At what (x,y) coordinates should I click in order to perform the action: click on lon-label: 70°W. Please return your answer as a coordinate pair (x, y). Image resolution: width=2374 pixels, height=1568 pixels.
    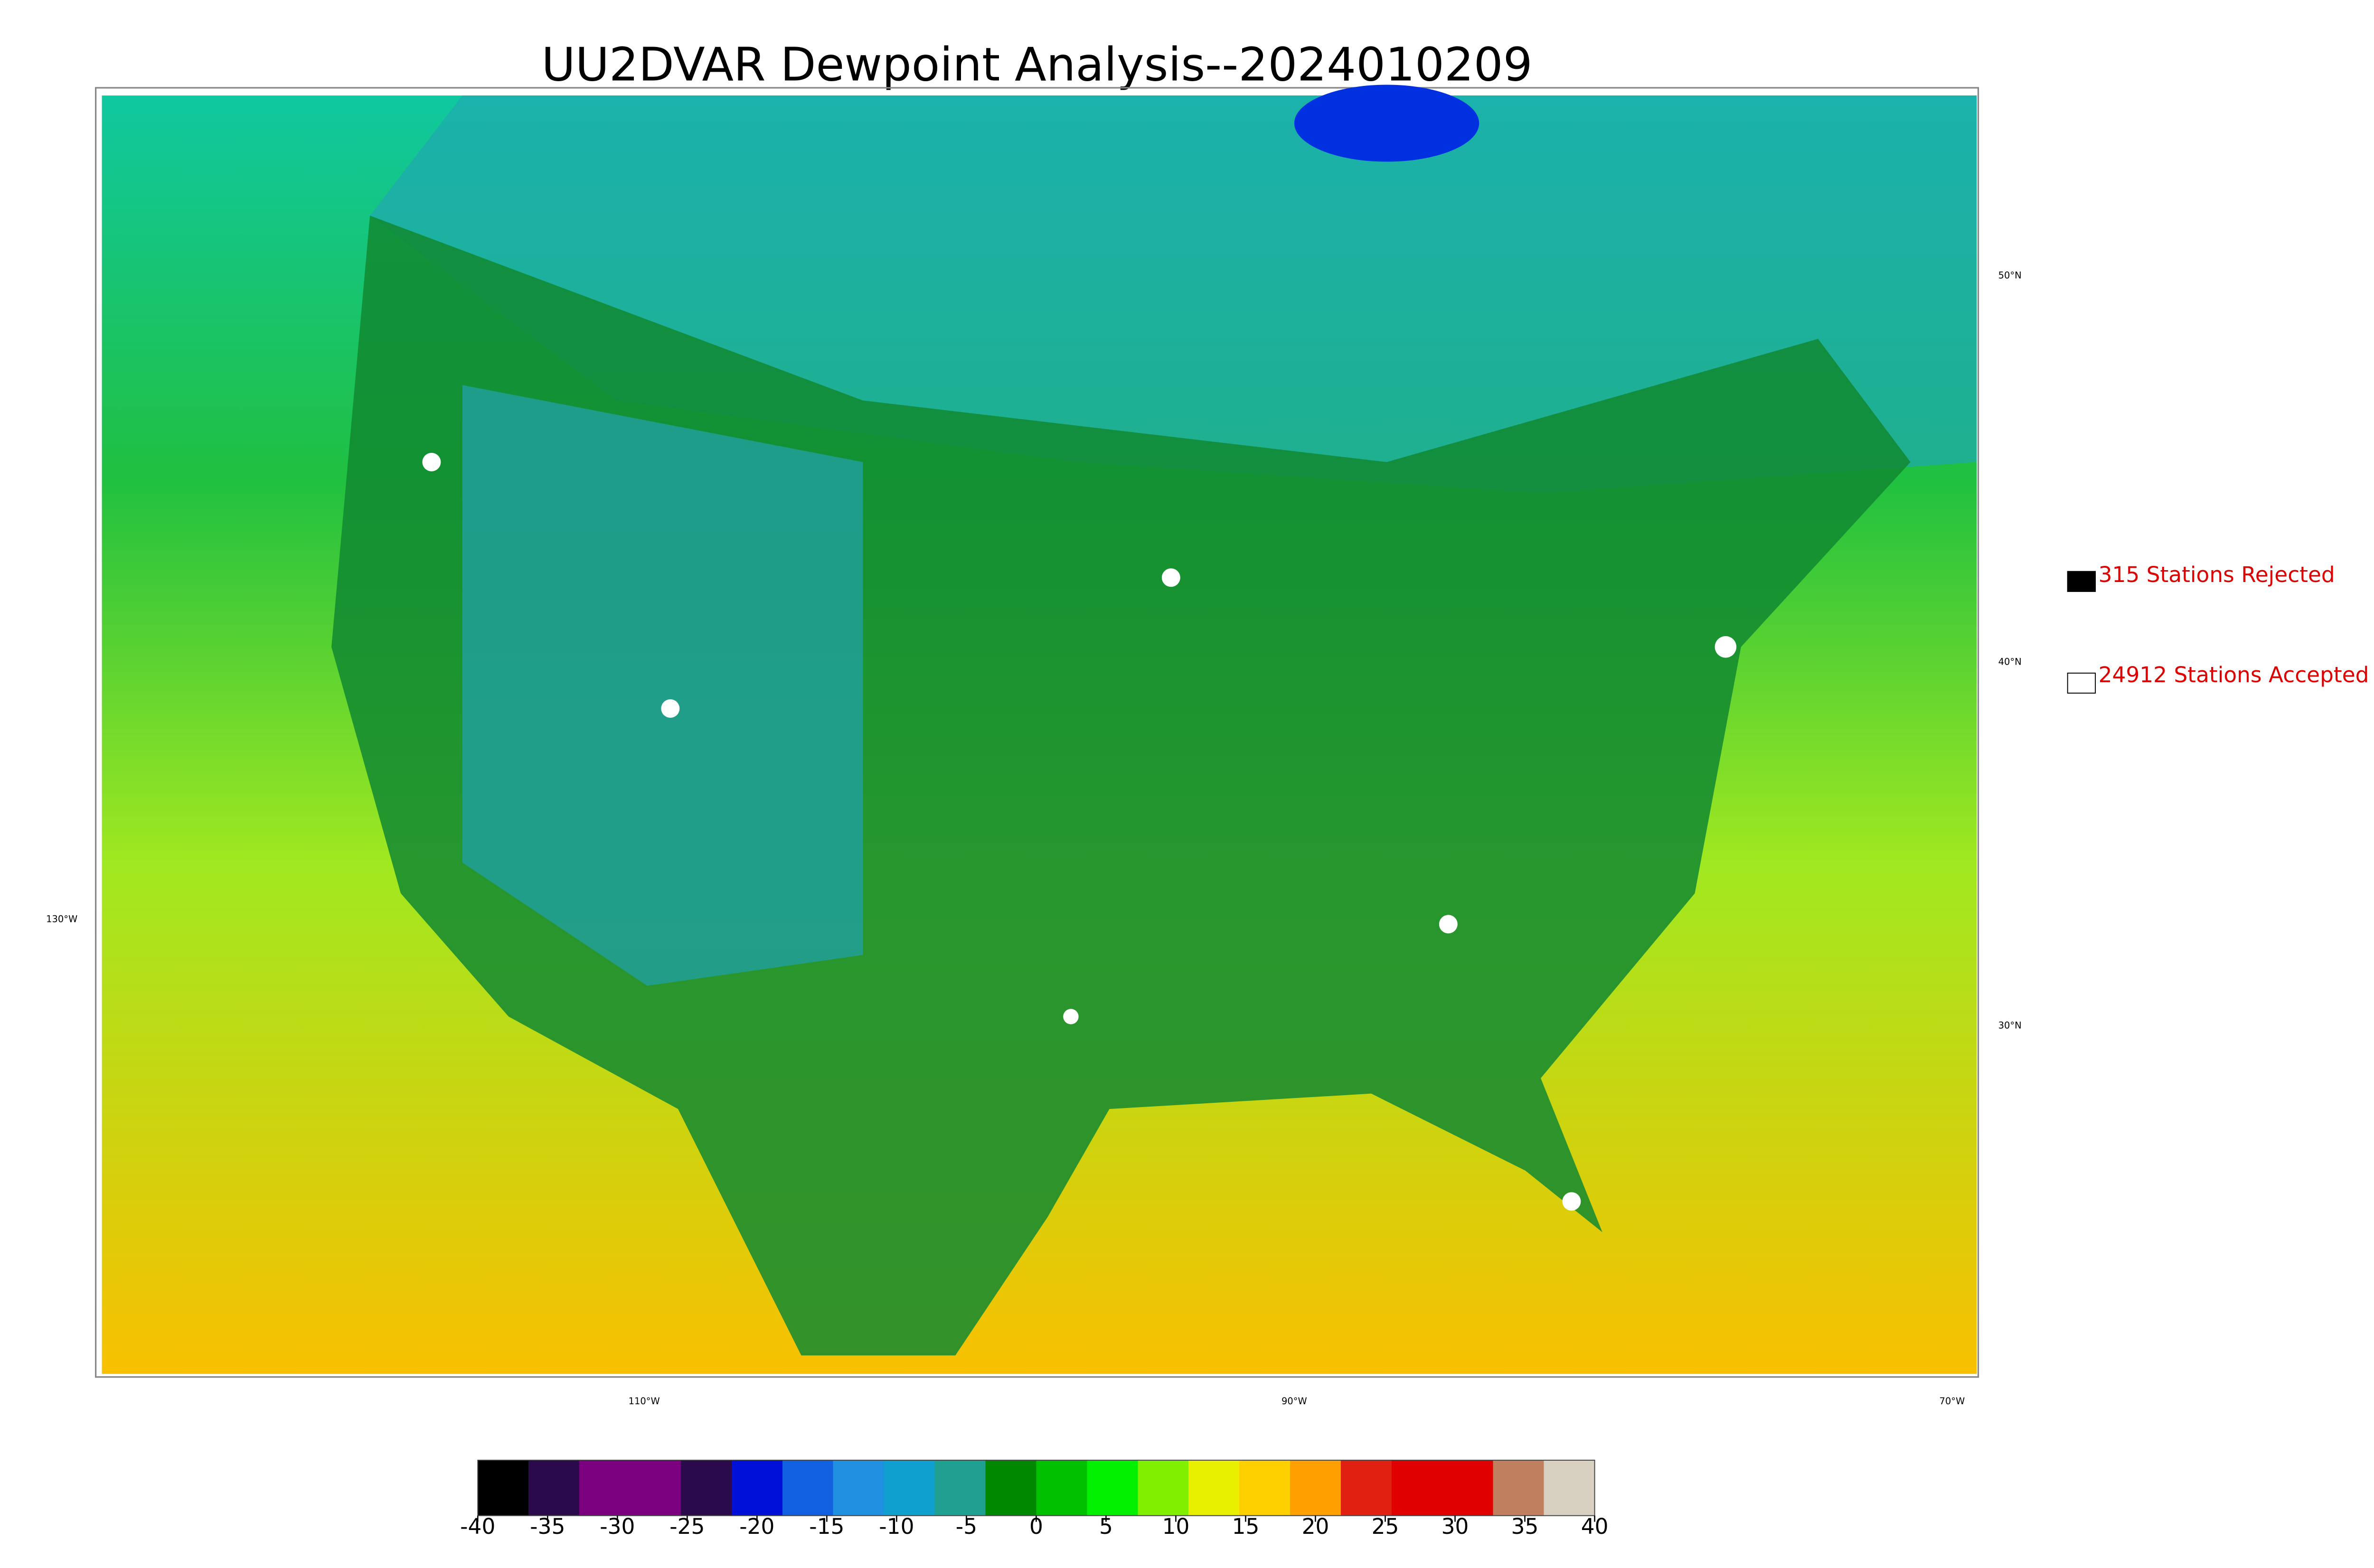
    Looking at the image, I should click on (1952, 1401).